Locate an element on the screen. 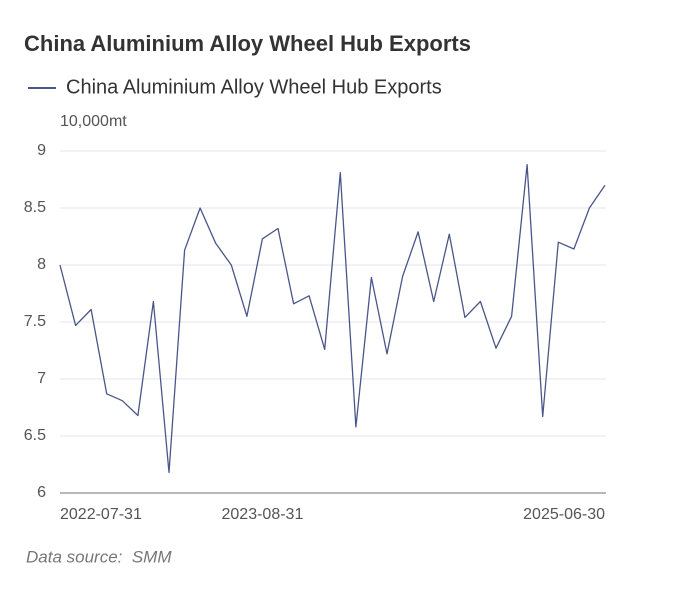  y-tick-label: 6.5 is located at coordinates (35, 435).